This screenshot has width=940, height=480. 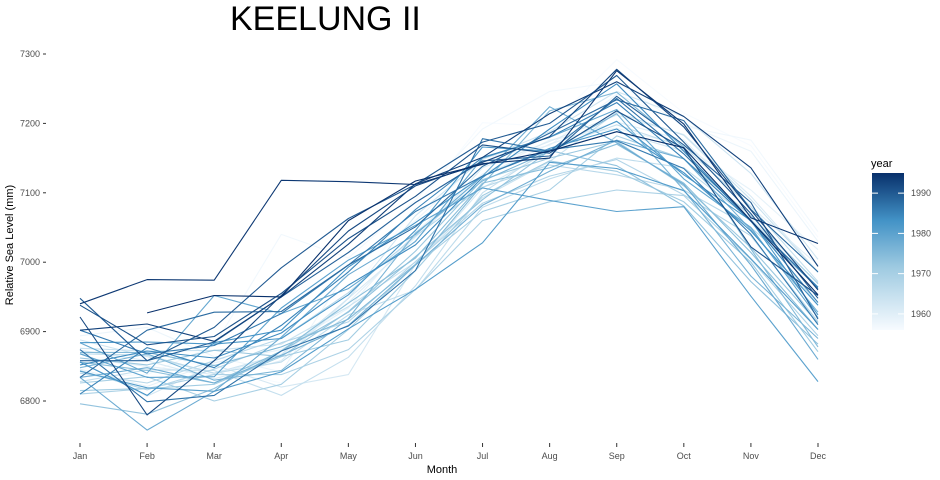 What do you see at coordinates (349, 456) in the screenshot?
I see `x-tick-label: May` at bounding box center [349, 456].